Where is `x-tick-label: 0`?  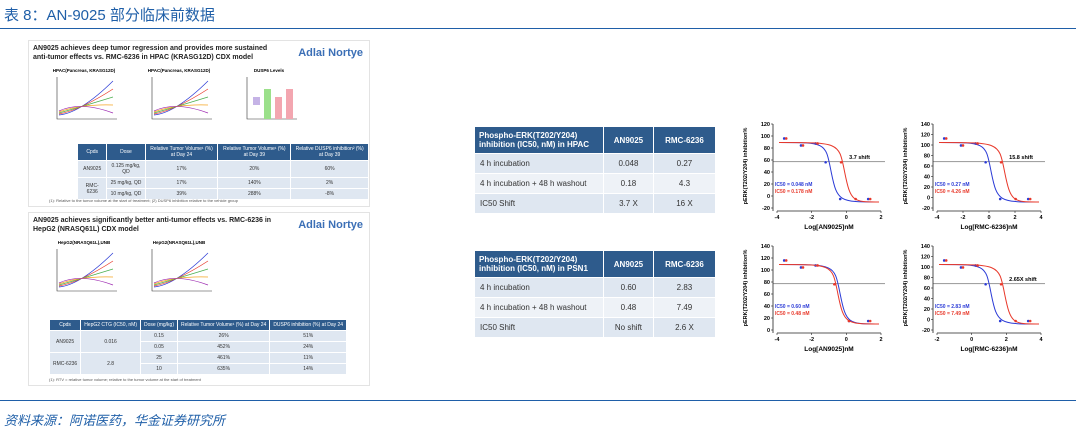
x-tick-label: 0 is located at coordinates (846, 340).